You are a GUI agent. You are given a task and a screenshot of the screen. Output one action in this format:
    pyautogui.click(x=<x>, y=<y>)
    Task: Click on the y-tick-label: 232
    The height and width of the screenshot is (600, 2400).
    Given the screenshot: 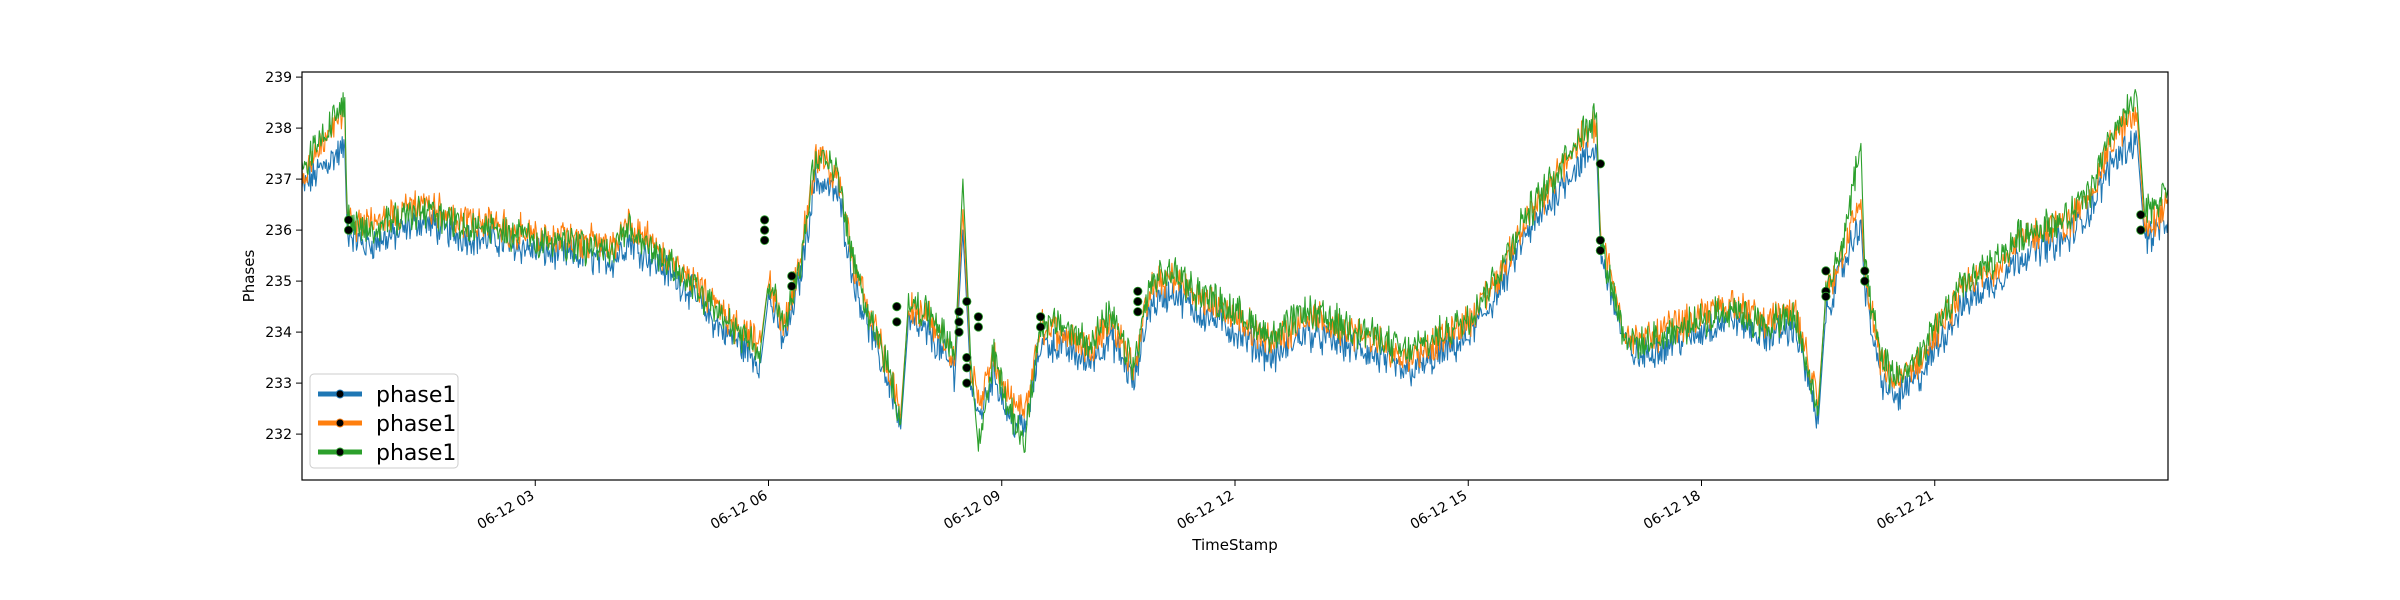 What is the action you would take?
    pyautogui.click(x=278, y=435)
    